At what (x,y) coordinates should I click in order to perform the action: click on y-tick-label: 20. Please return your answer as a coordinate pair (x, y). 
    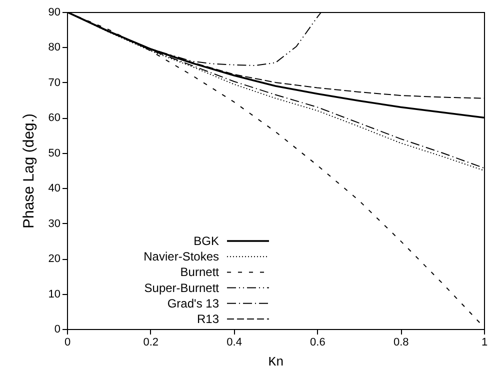
    Looking at the image, I should click on (54, 259).